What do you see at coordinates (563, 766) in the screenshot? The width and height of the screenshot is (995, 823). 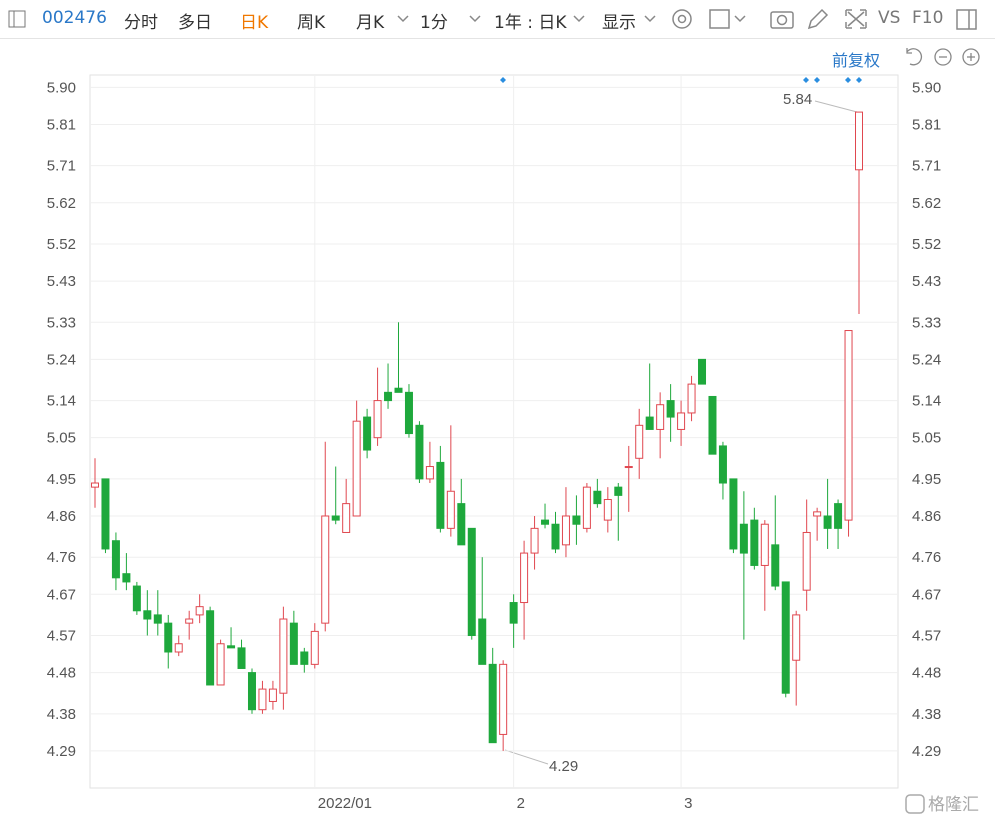 I see `min-annotation: 4.29` at bounding box center [563, 766].